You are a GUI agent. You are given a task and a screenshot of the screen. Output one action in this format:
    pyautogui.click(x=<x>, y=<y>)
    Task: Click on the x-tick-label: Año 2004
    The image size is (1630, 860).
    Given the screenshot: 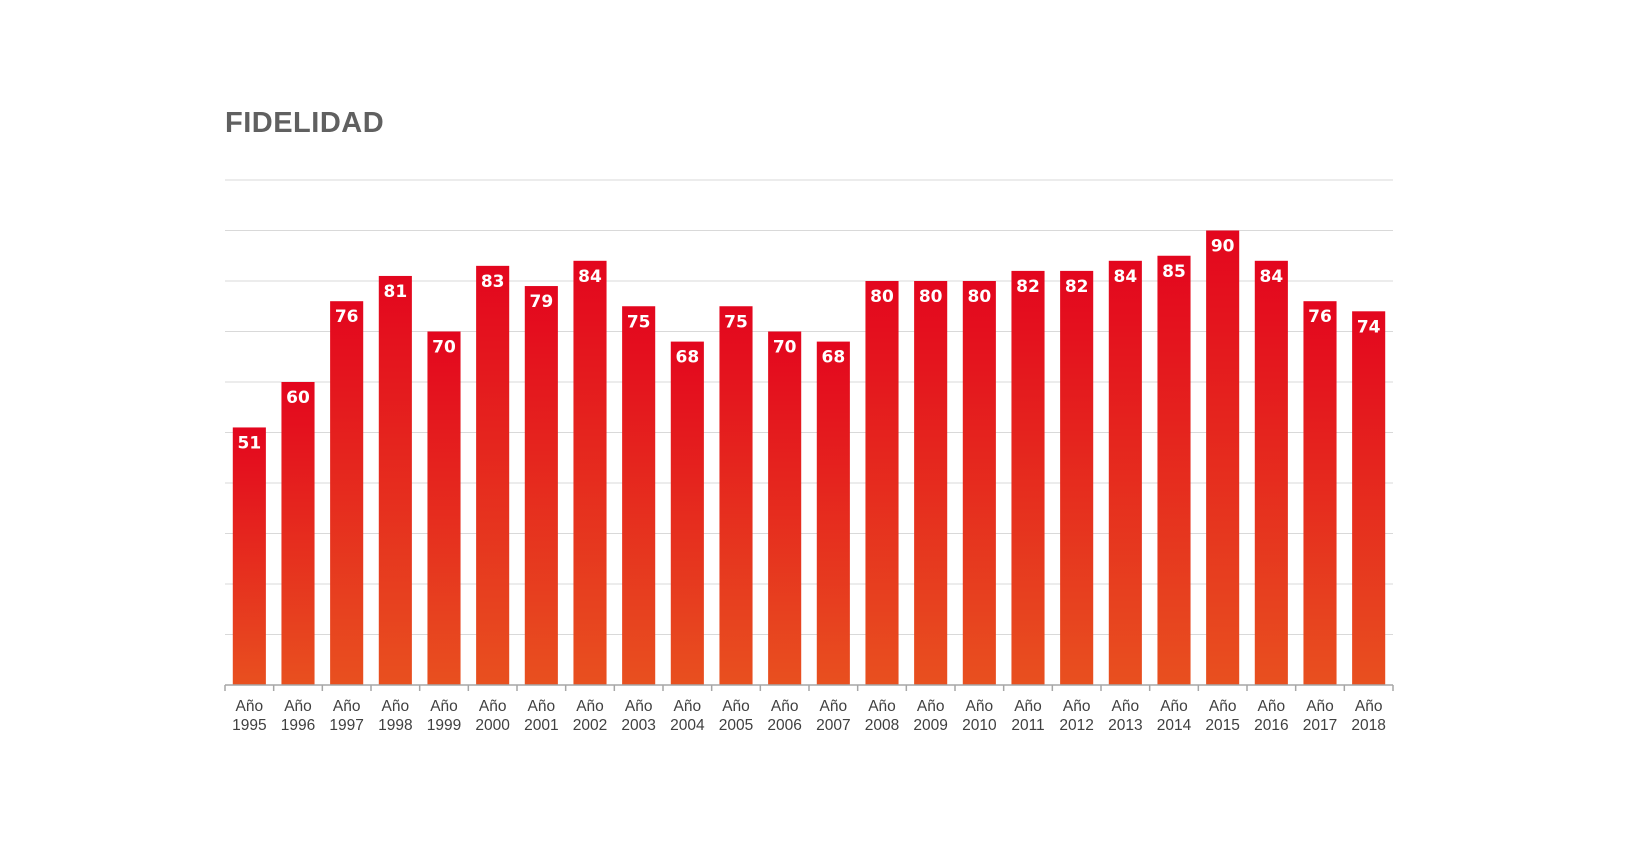 What is the action you would take?
    pyautogui.click(x=687, y=716)
    